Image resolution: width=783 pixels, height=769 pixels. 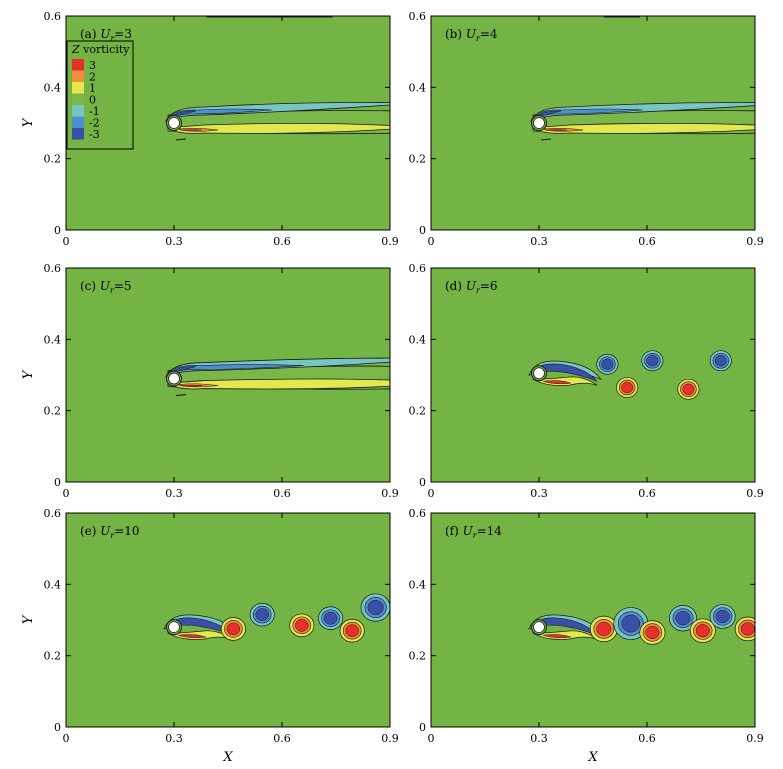 What do you see at coordinates (546, 139) in the screenshot?
I see `contour-line` at bounding box center [546, 139].